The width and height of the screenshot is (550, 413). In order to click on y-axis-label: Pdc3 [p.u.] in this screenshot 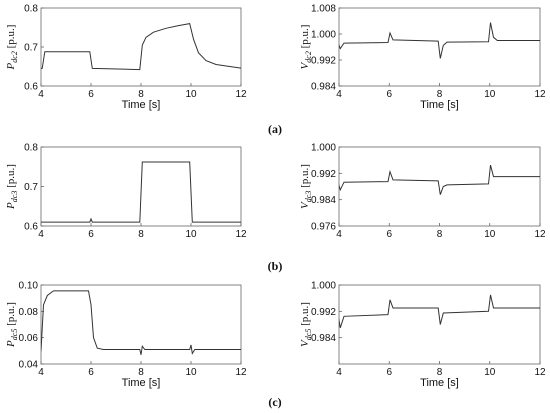, I will do `click(12, 187)`.